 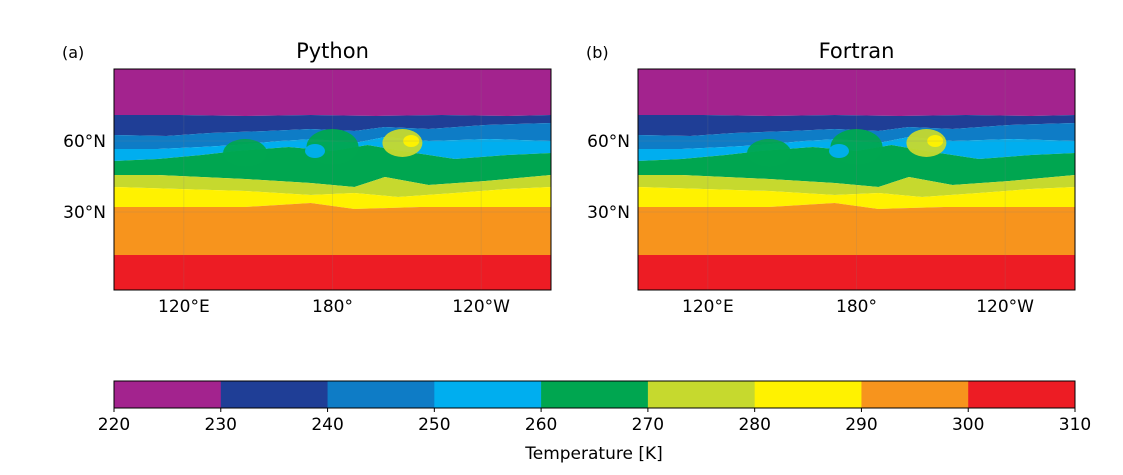 What do you see at coordinates (857, 51) in the screenshot?
I see `panel-title: Fortran` at bounding box center [857, 51].